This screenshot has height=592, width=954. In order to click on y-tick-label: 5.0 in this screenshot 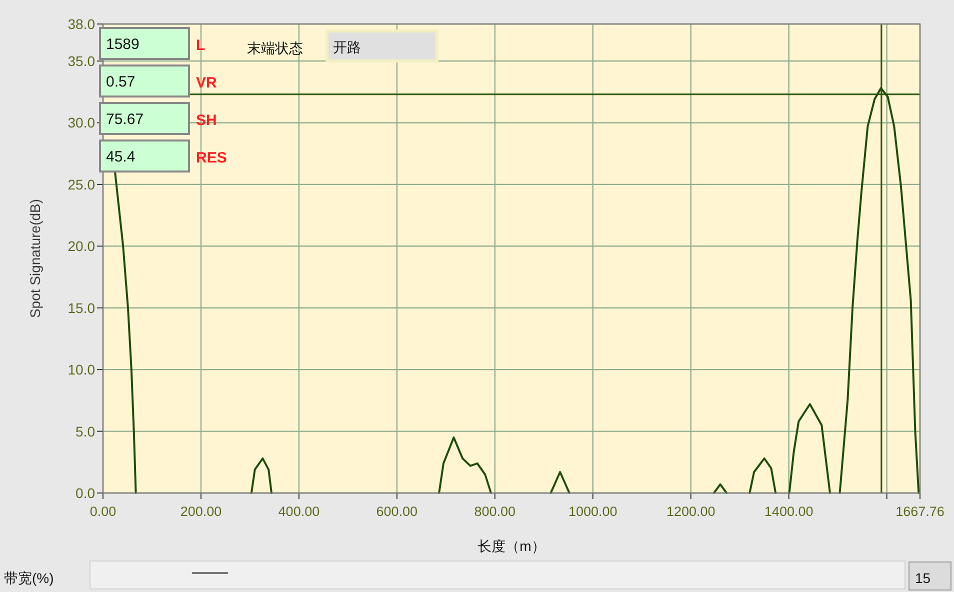, I will do `click(86, 431)`.